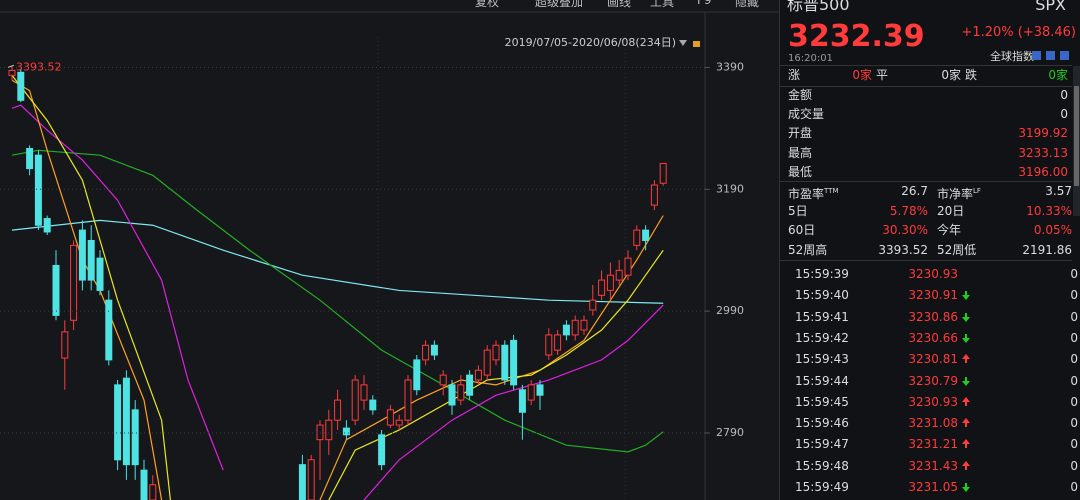 The width and height of the screenshot is (1080, 500). I want to click on ratio-label-text: 5日, so click(798, 210).